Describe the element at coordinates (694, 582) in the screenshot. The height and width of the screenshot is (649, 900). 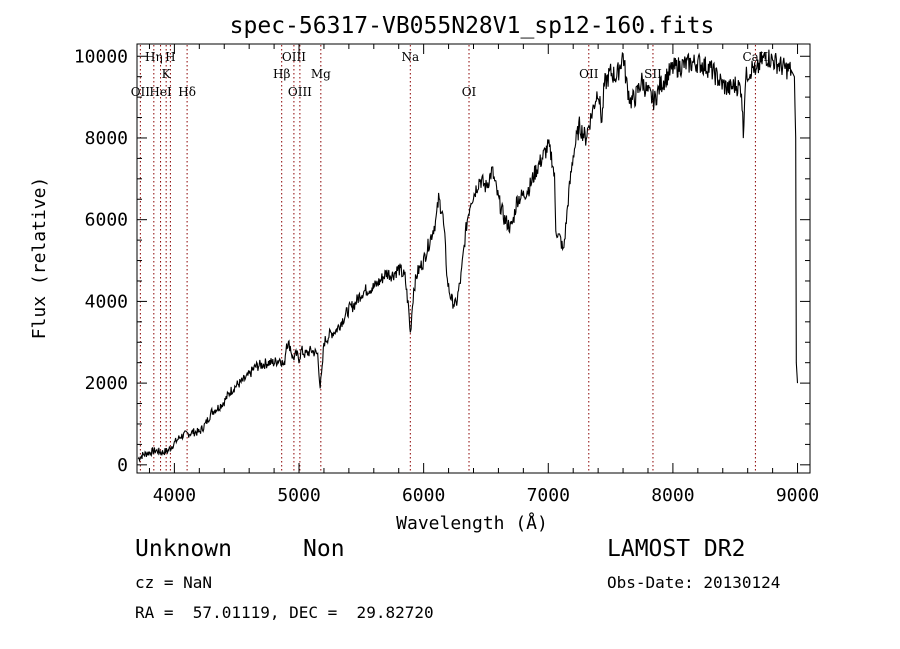
I see `obs-date: Obs-Date: 20130124` at that location.